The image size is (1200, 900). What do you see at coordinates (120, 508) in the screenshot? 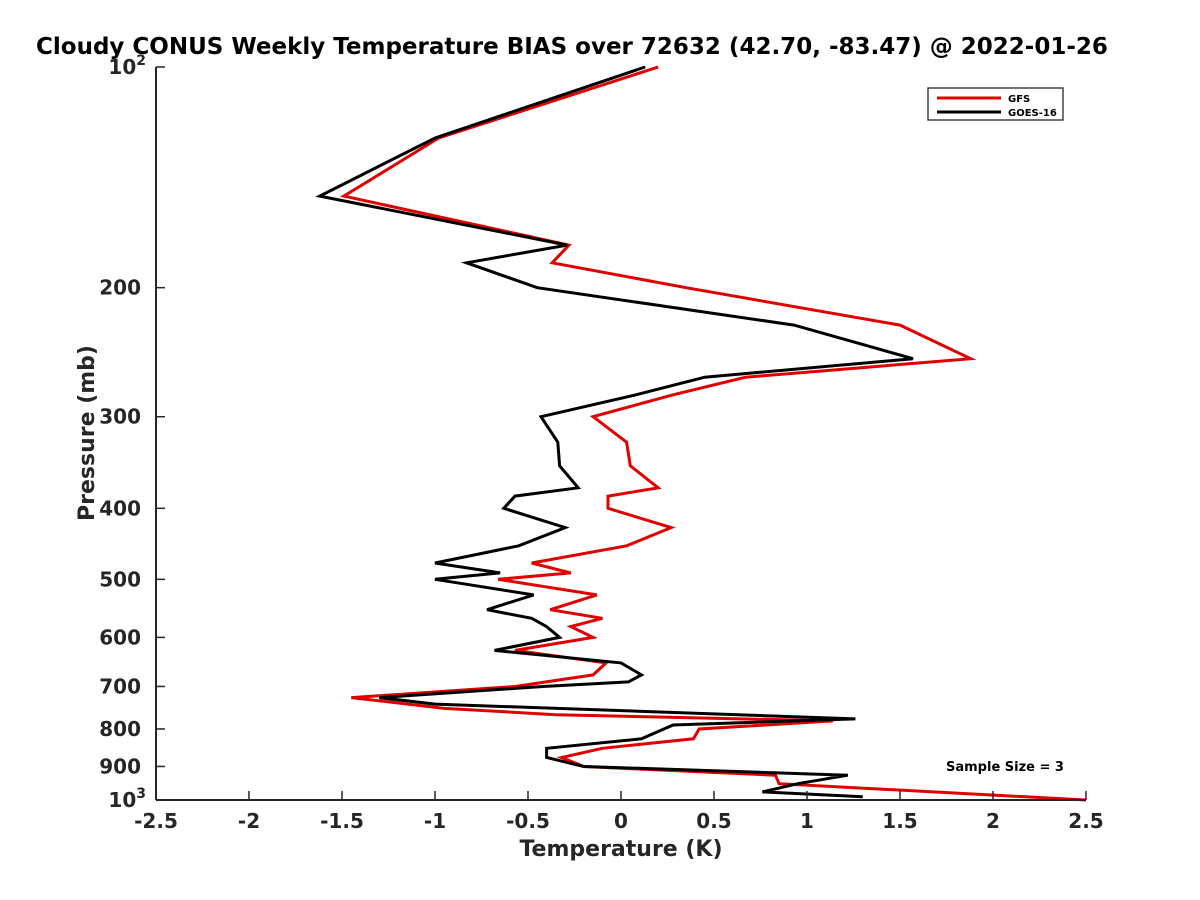
I see `y-tick-label: 400` at bounding box center [120, 508].